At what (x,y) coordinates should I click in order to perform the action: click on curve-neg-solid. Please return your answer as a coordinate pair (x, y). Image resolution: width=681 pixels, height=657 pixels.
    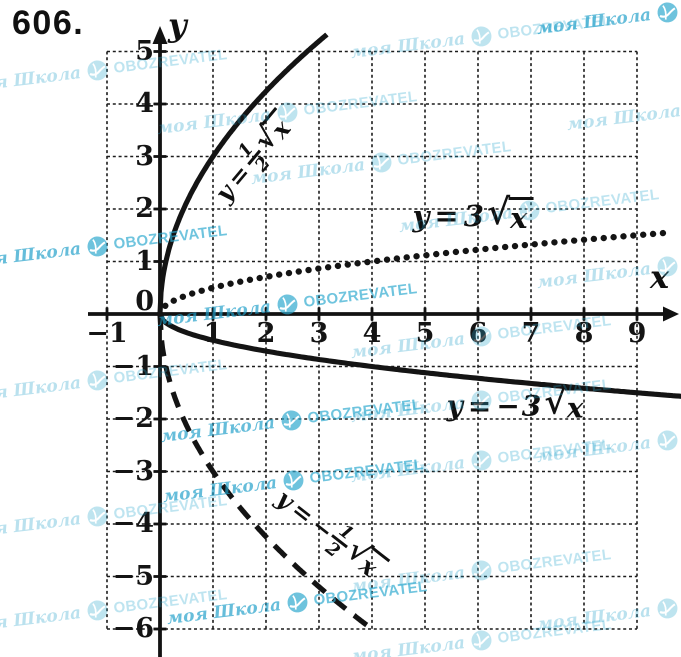
    Looking at the image, I should click on (419, 355).